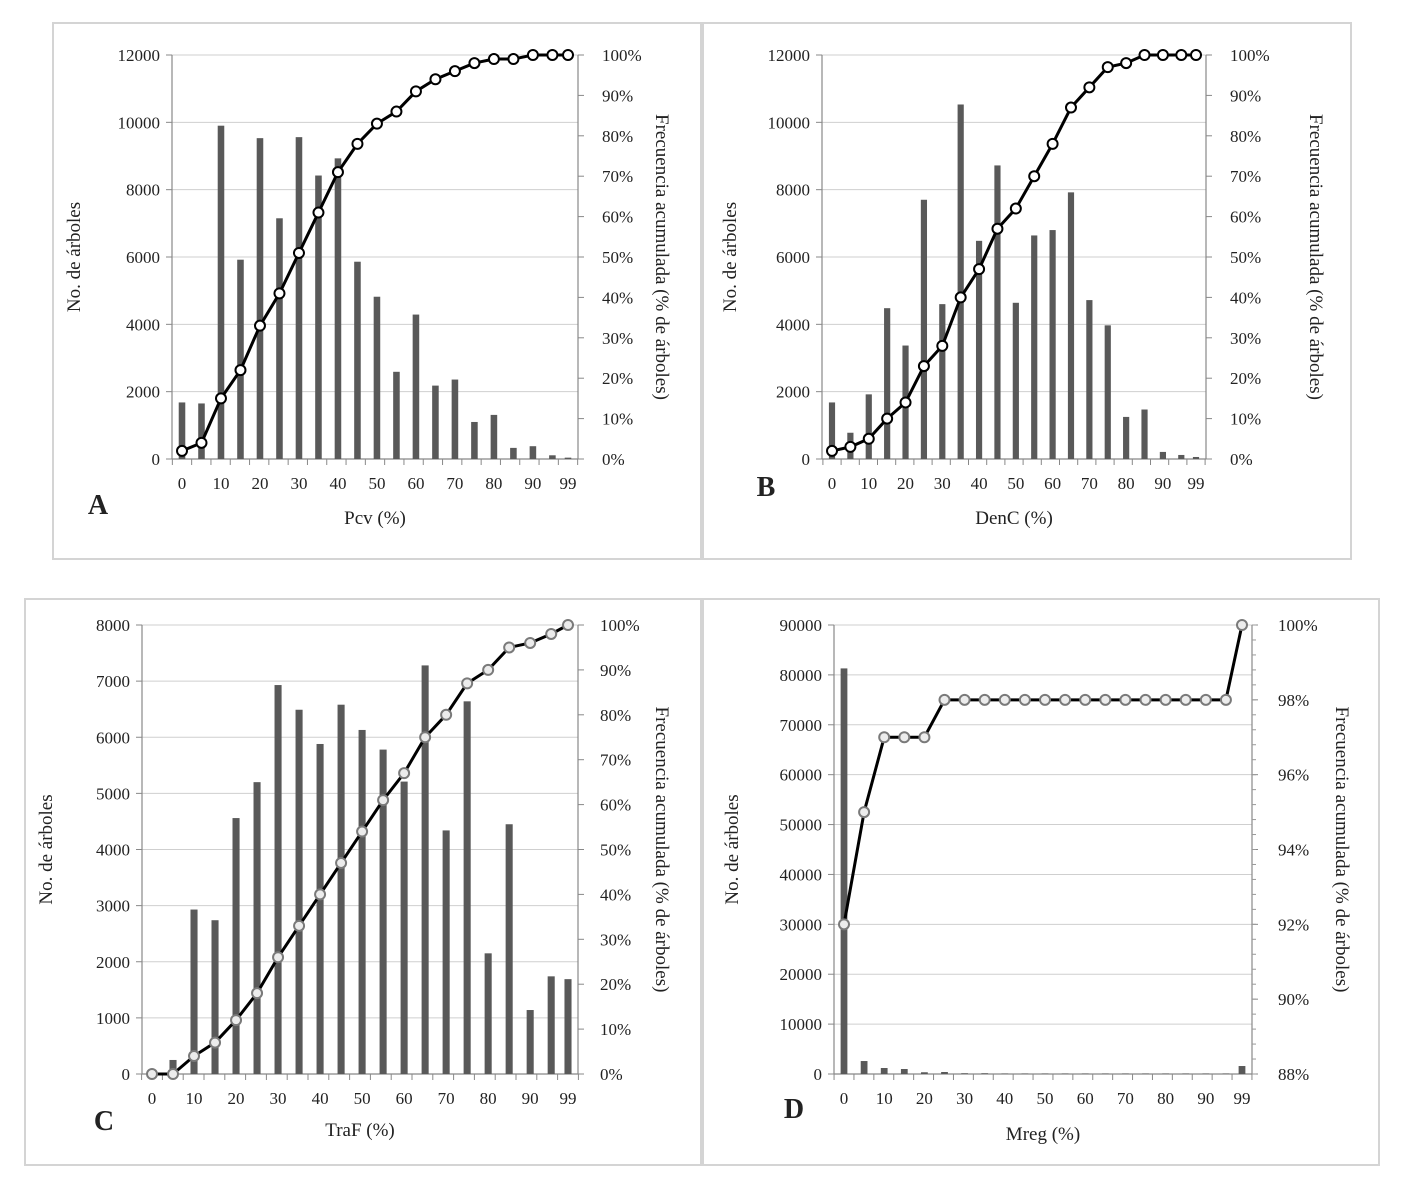 The width and height of the screenshot is (1405, 1188). What do you see at coordinates (801, 1024) in the screenshot?
I see `y-tick-label: 10000` at bounding box center [801, 1024].